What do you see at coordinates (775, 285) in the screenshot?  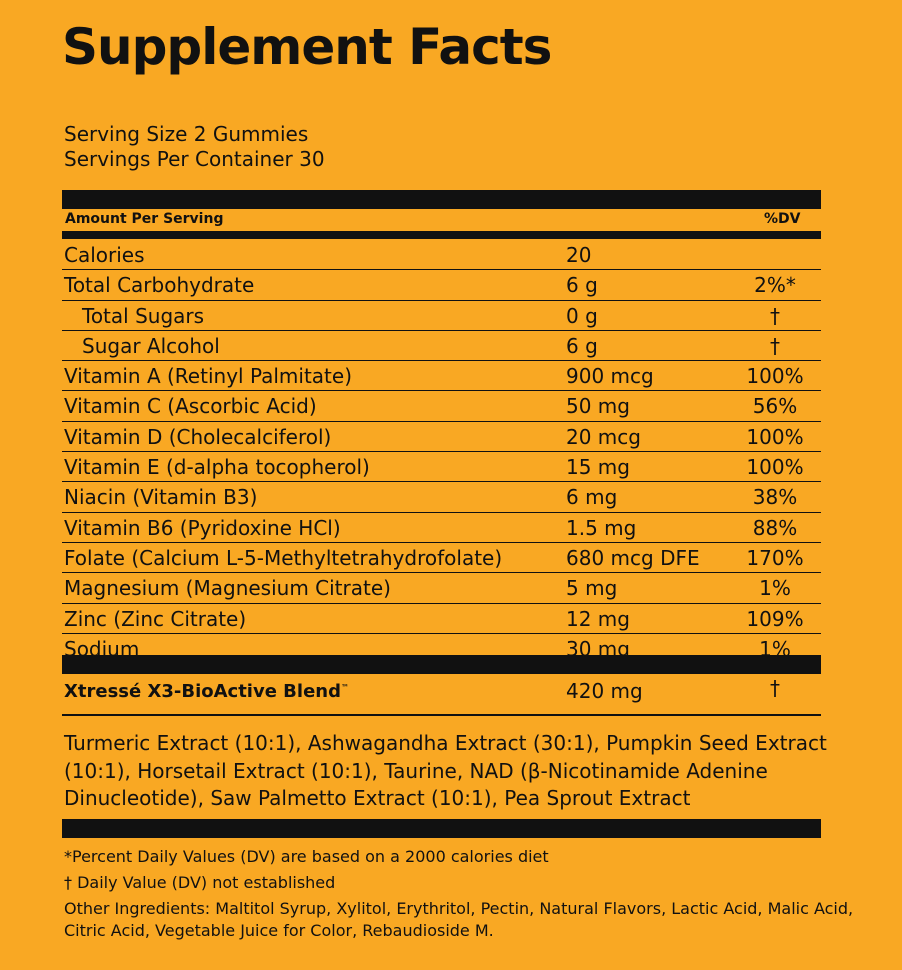 I see `nutrient-dv: 2%*` at bounding box center [775, 285].